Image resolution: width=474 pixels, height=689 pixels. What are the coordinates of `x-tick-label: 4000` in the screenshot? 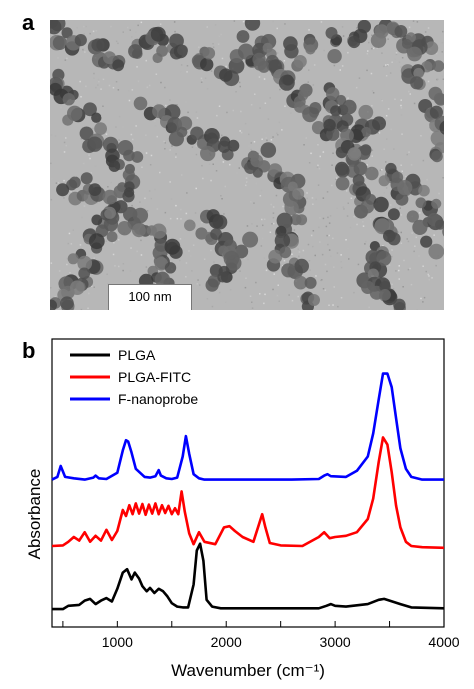 It's located at (443, 642).